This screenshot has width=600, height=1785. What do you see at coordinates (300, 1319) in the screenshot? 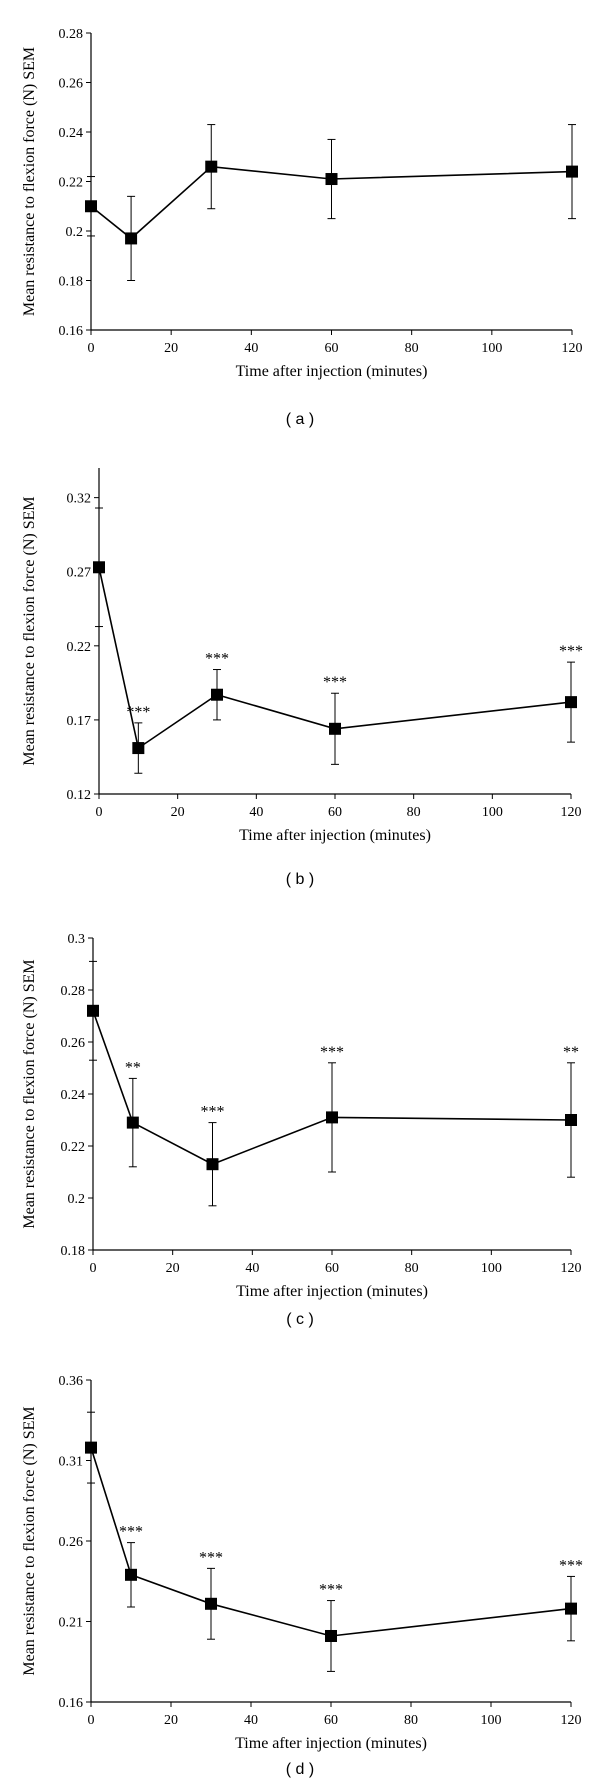
I see `panel-label-c: ( c )` at bounding box center [300, 1319].